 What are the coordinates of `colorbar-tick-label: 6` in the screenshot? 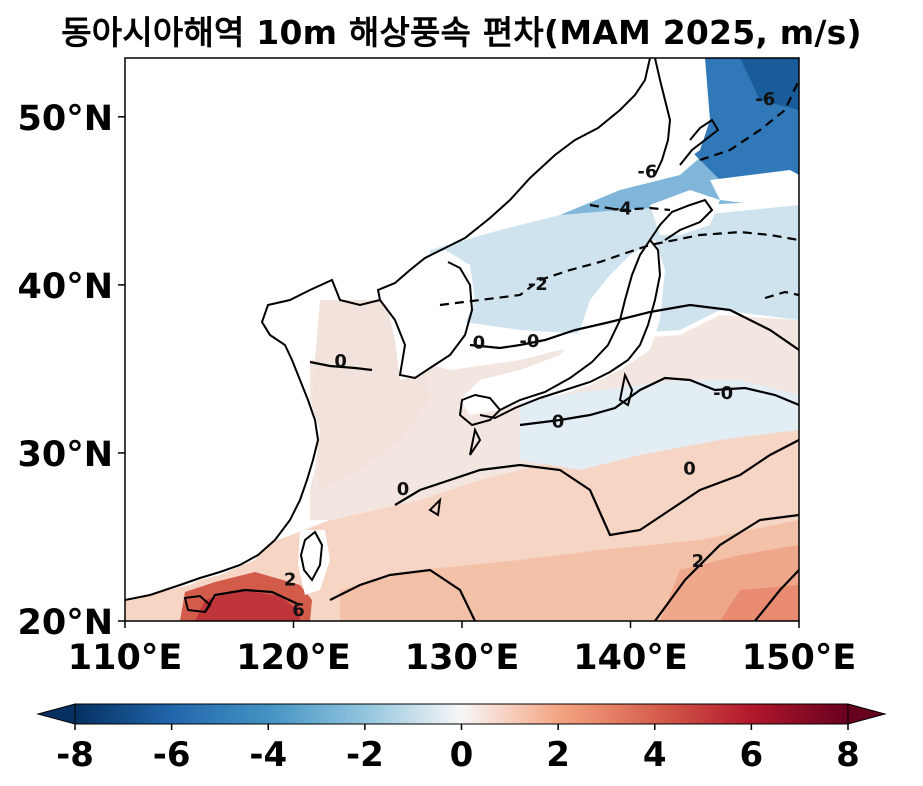 It's located at (752, 755).